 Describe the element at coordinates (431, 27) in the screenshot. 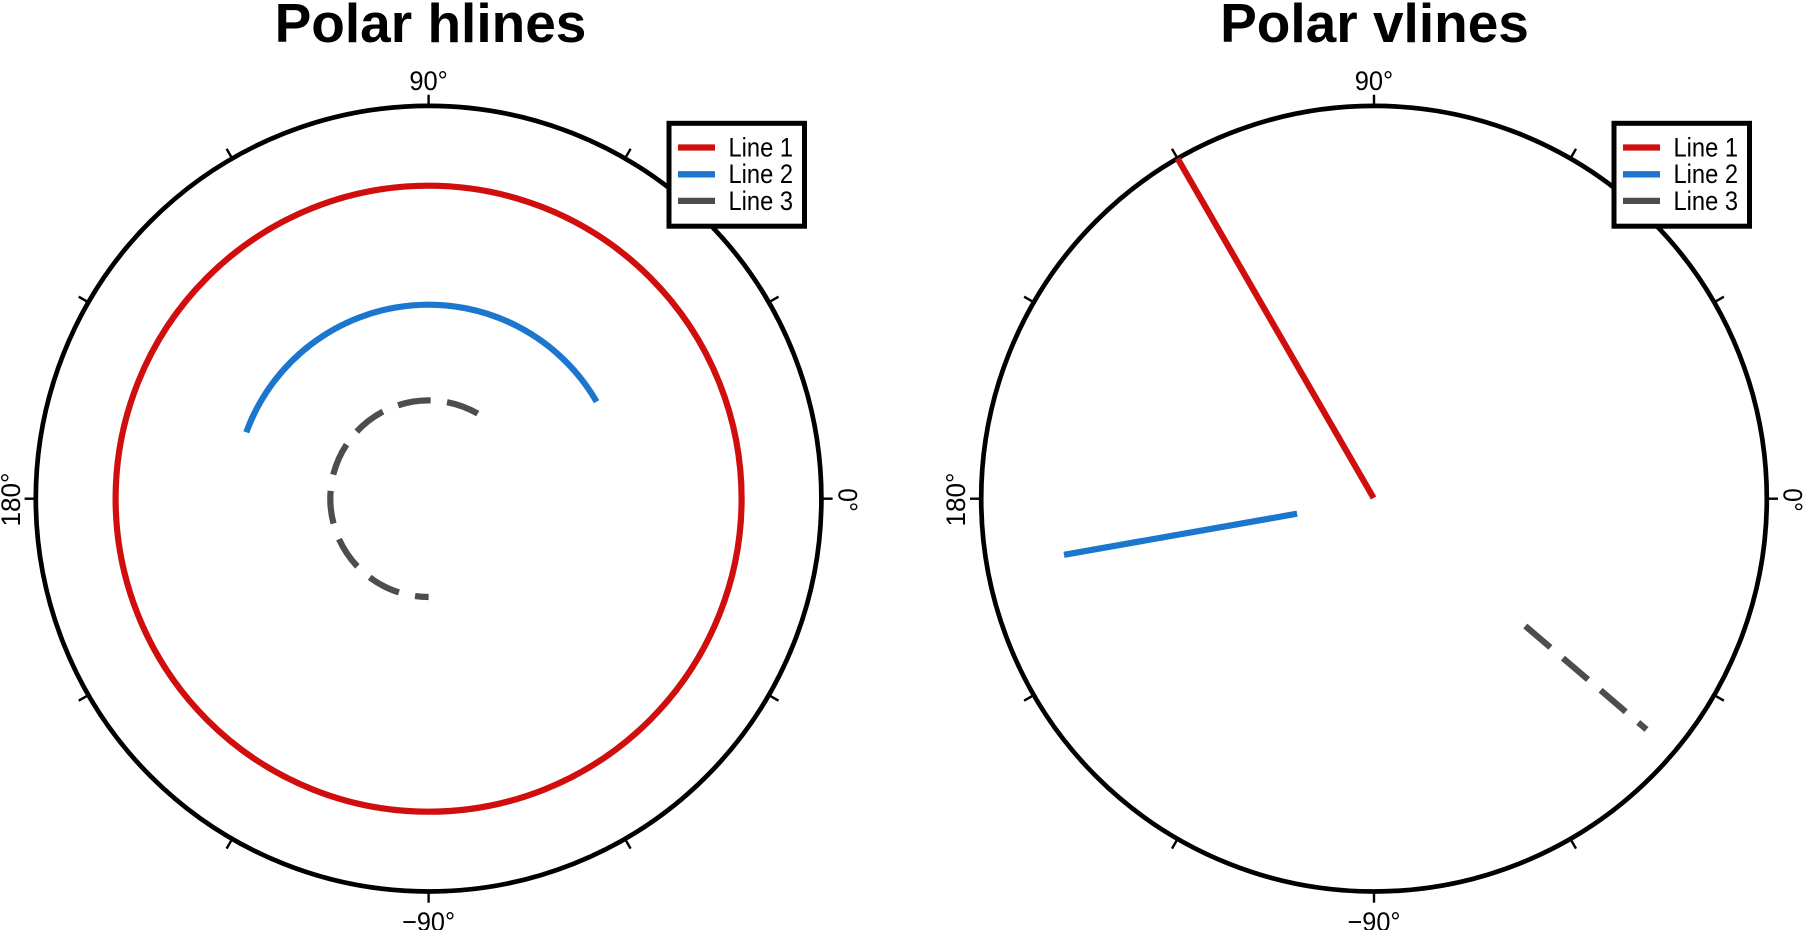

I see `svg-text: Polar hlines` at that location.